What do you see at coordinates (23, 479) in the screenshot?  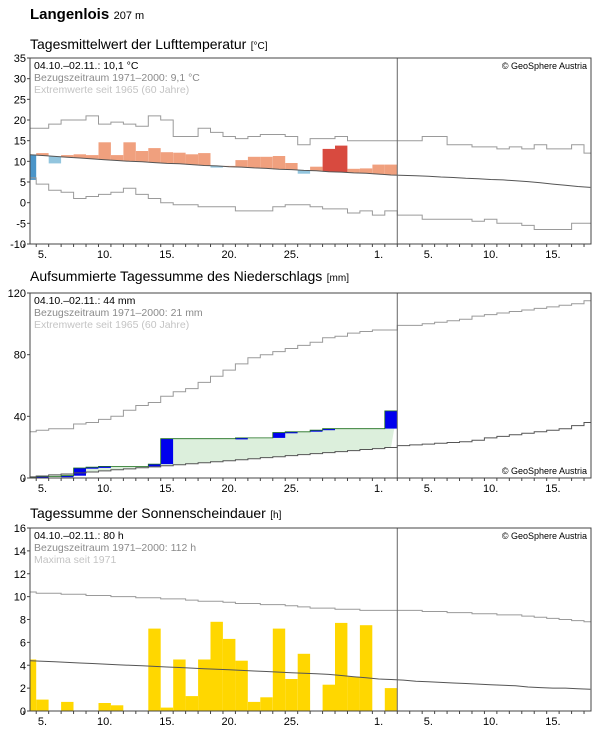 I see `precipitation-y-tick-label: 0` at bounding box center [23, 479].